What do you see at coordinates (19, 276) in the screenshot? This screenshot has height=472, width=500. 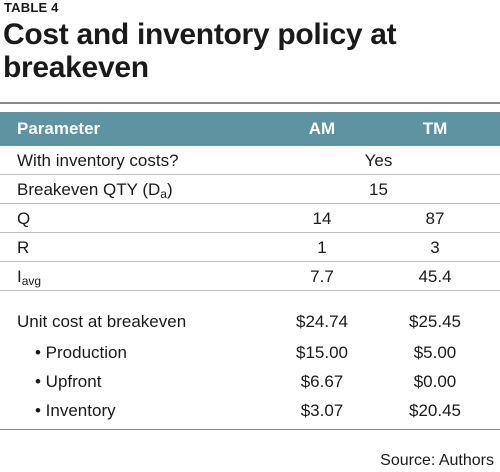 I see `param-text: I` at bounding box center [19, 276].